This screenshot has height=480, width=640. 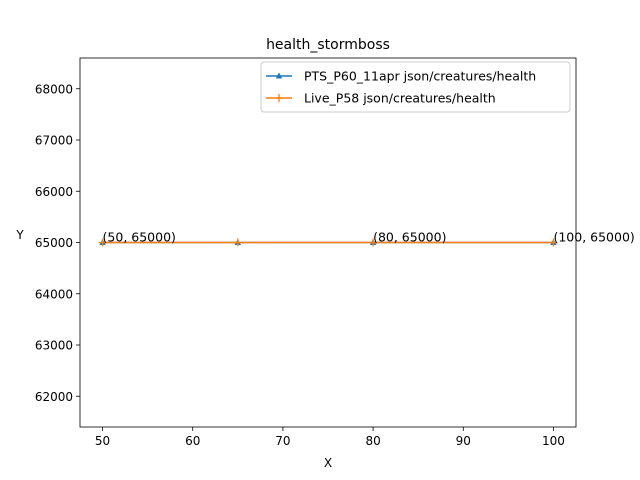 What do you see at coordinates (102, 441) in the screenshot?
I see `x-tick-label: 50` at bounding box center [102, 441].